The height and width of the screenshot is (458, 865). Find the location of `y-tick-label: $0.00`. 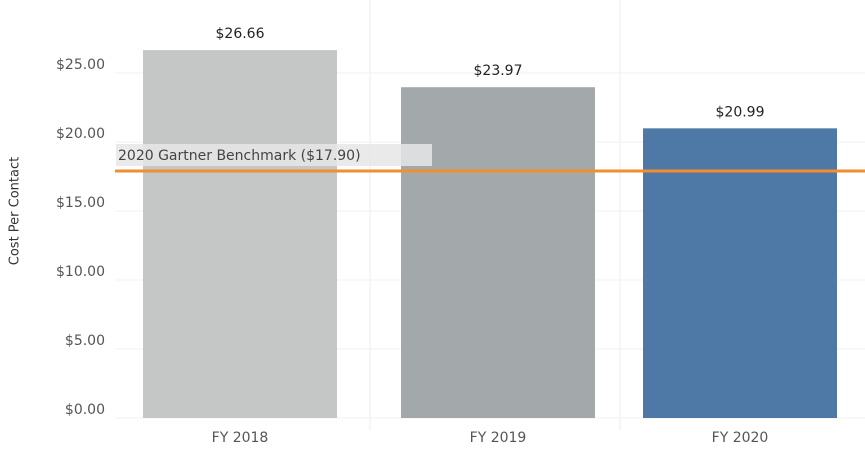

y-tick-label: $0.00 is located at coordinates (85, 410).